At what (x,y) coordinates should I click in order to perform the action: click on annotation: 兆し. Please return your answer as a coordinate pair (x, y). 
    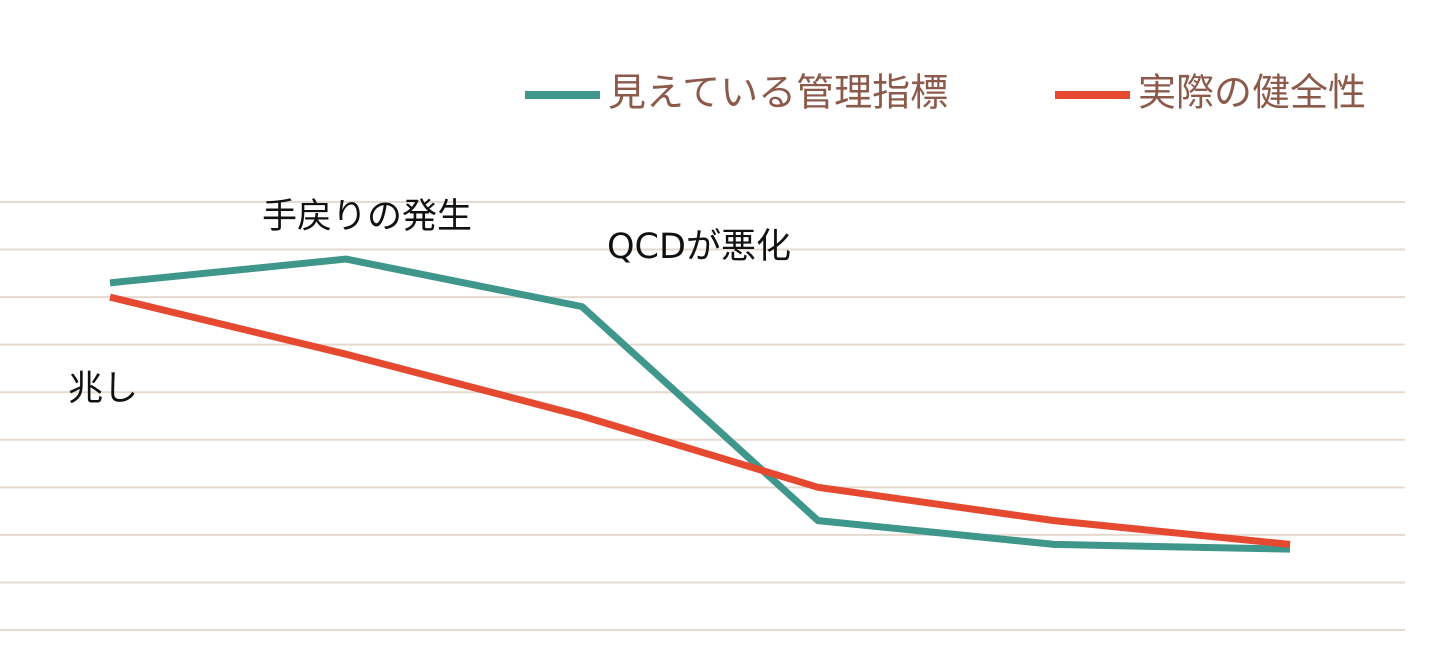
    Looking at the image, I should click on (103, 389).